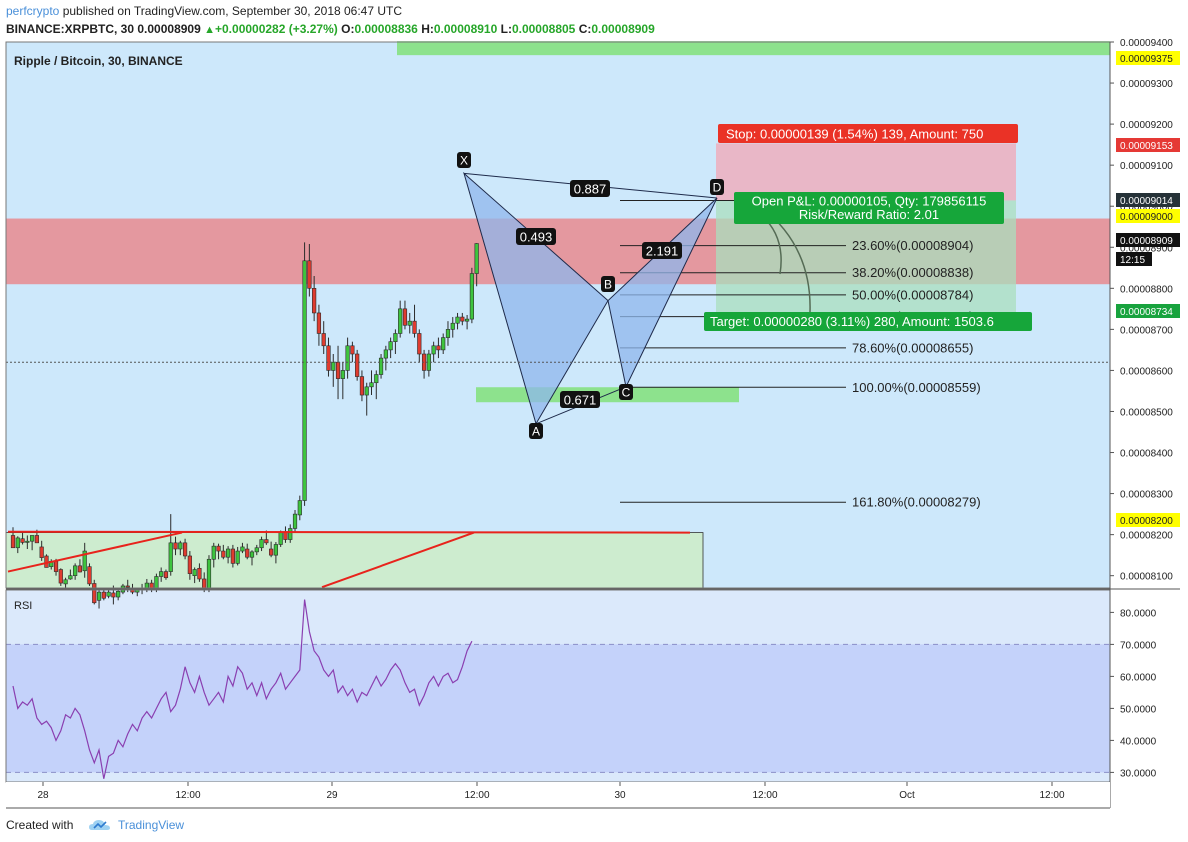 This screenshot has height=842, width=1188. What do you see at coordinates (1146, 577) in the screenshot?
I see `price-axis-label: 0.00008100` at bounding box center [1146, 577].